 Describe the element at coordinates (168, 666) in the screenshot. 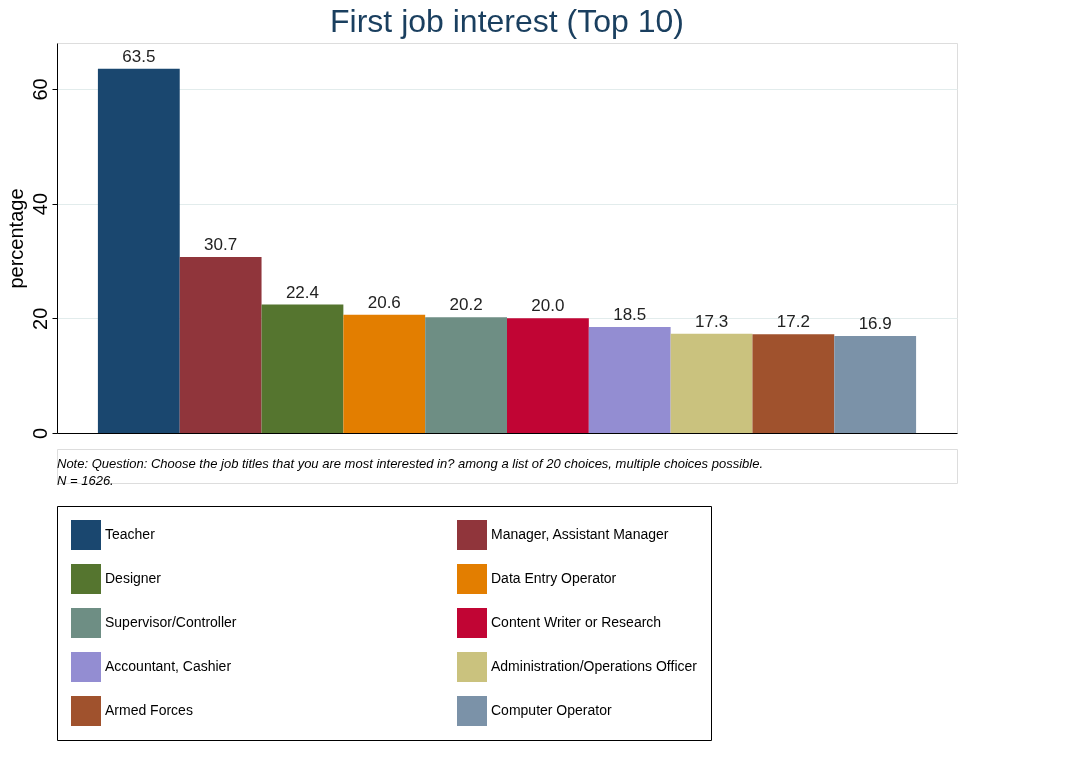

I see `legend-label: Accountant, Cashier` at that location.